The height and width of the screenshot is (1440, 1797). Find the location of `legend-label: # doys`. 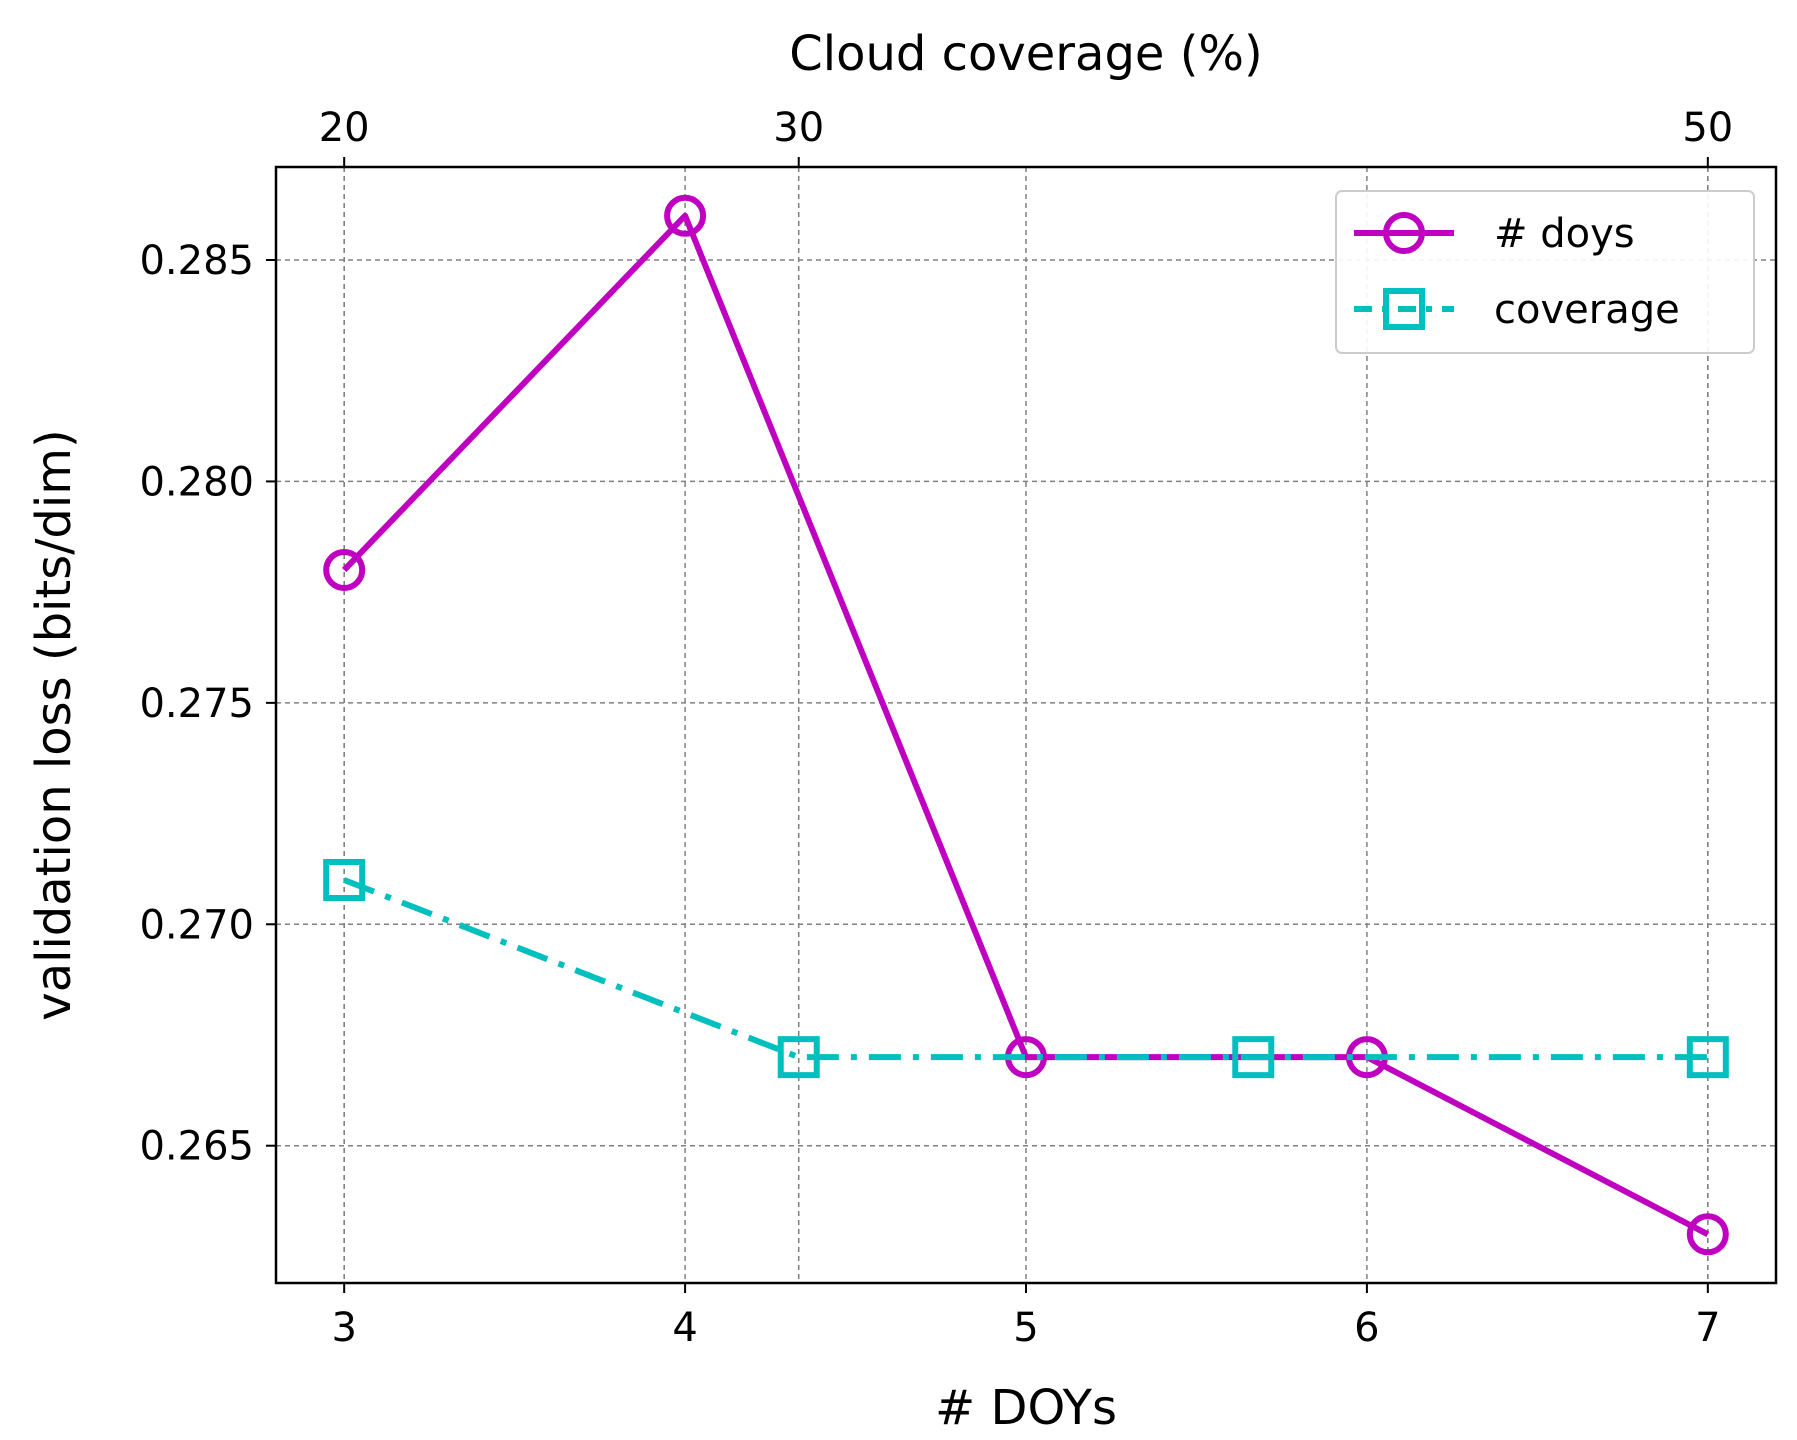

legend-label: # doys is located at coordinates (1564, 234).